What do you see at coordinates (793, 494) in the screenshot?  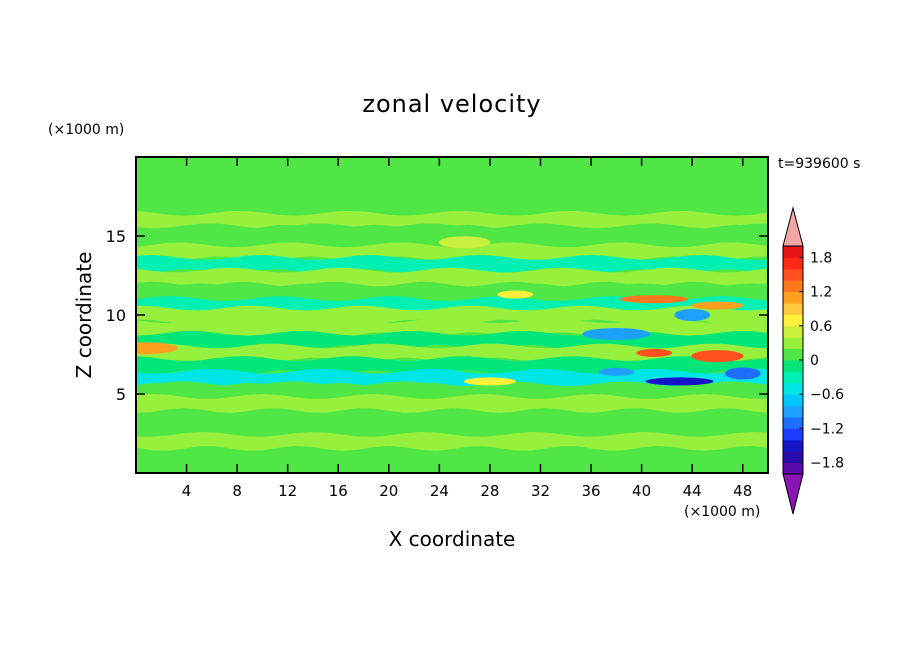 I see `colorbar-under-arrow` at bounding box center [793, 494].